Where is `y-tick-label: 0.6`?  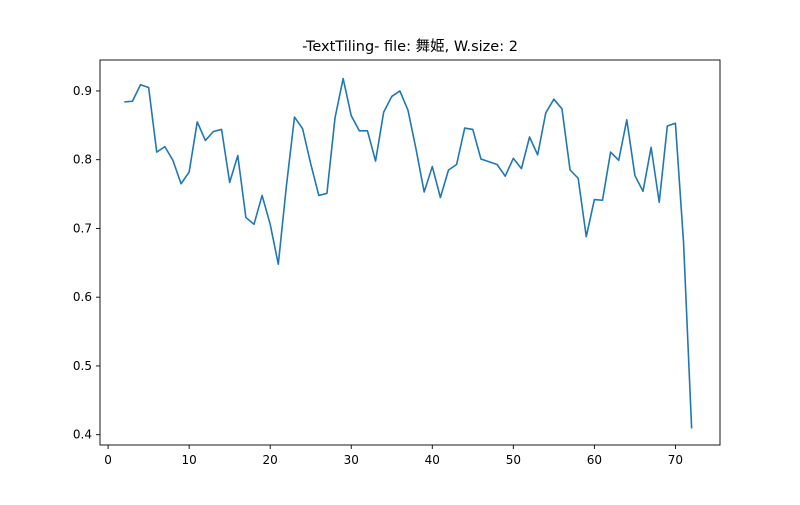
y-tick-label: 0.6 is located at coordinates (82, 297).